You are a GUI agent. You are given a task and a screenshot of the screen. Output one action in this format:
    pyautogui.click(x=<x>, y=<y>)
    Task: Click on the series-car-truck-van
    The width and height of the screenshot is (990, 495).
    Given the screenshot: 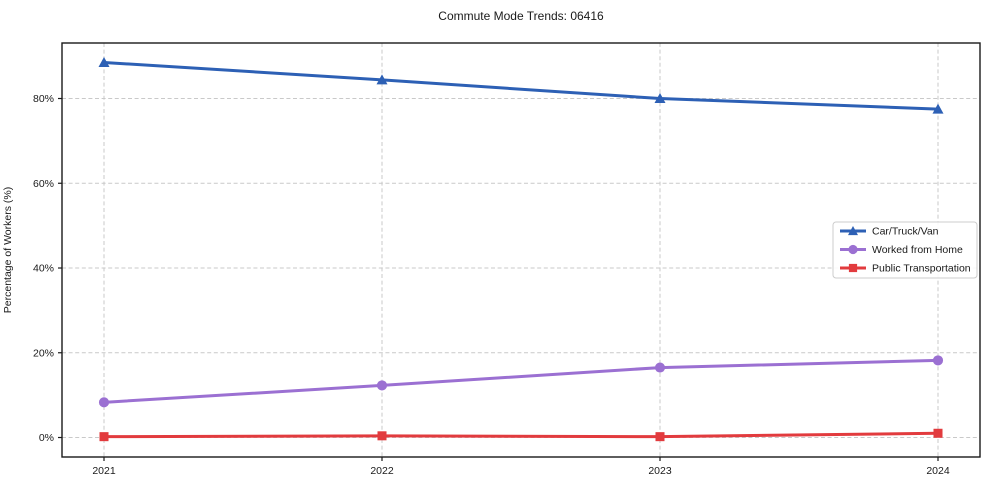 What is the action you would take?
    pyautogui.click(x=521, y=85)
    